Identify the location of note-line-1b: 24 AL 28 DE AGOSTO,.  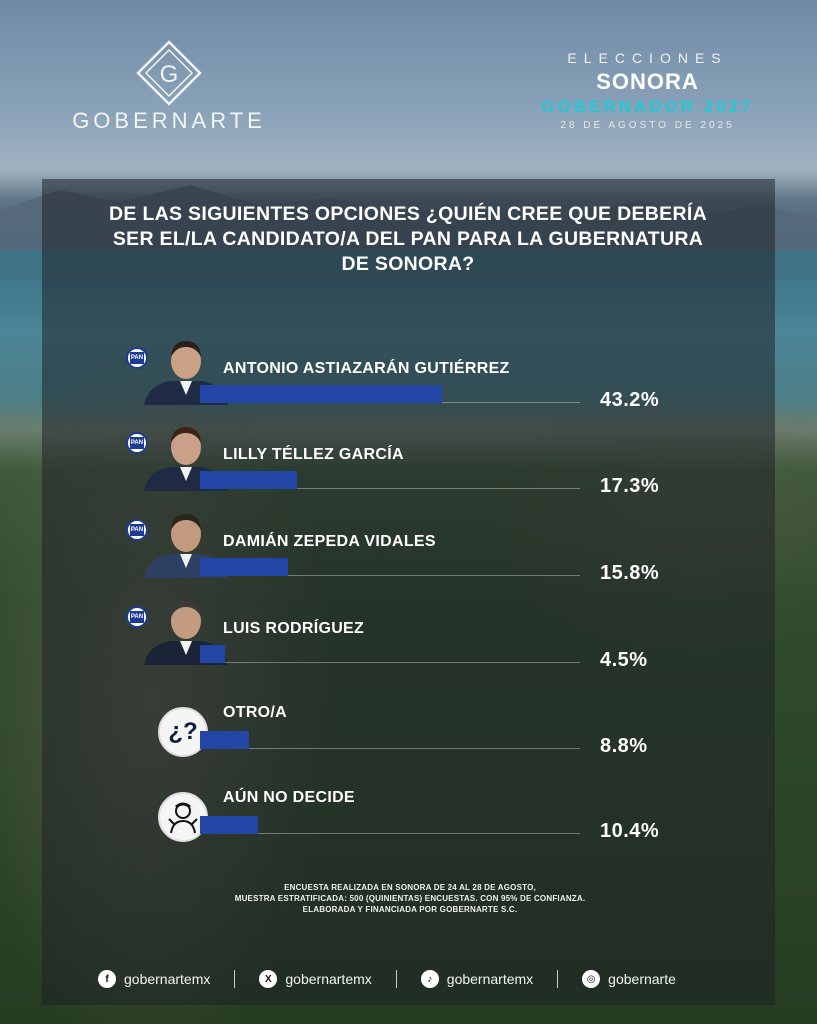
(491, 887).